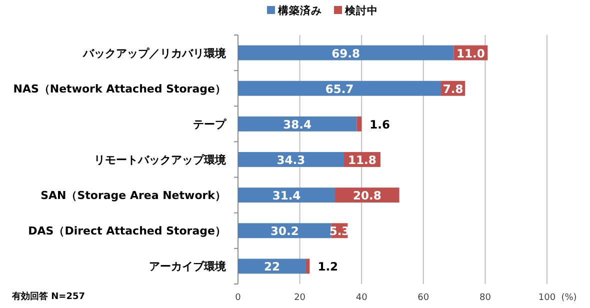 This screenshot has height=308, width=590. What do you see at coordinates (133, 195) in the screenshot?
I see `y-tick-label: SAN（Storage Area Network）` at bounding box center [133, 195].